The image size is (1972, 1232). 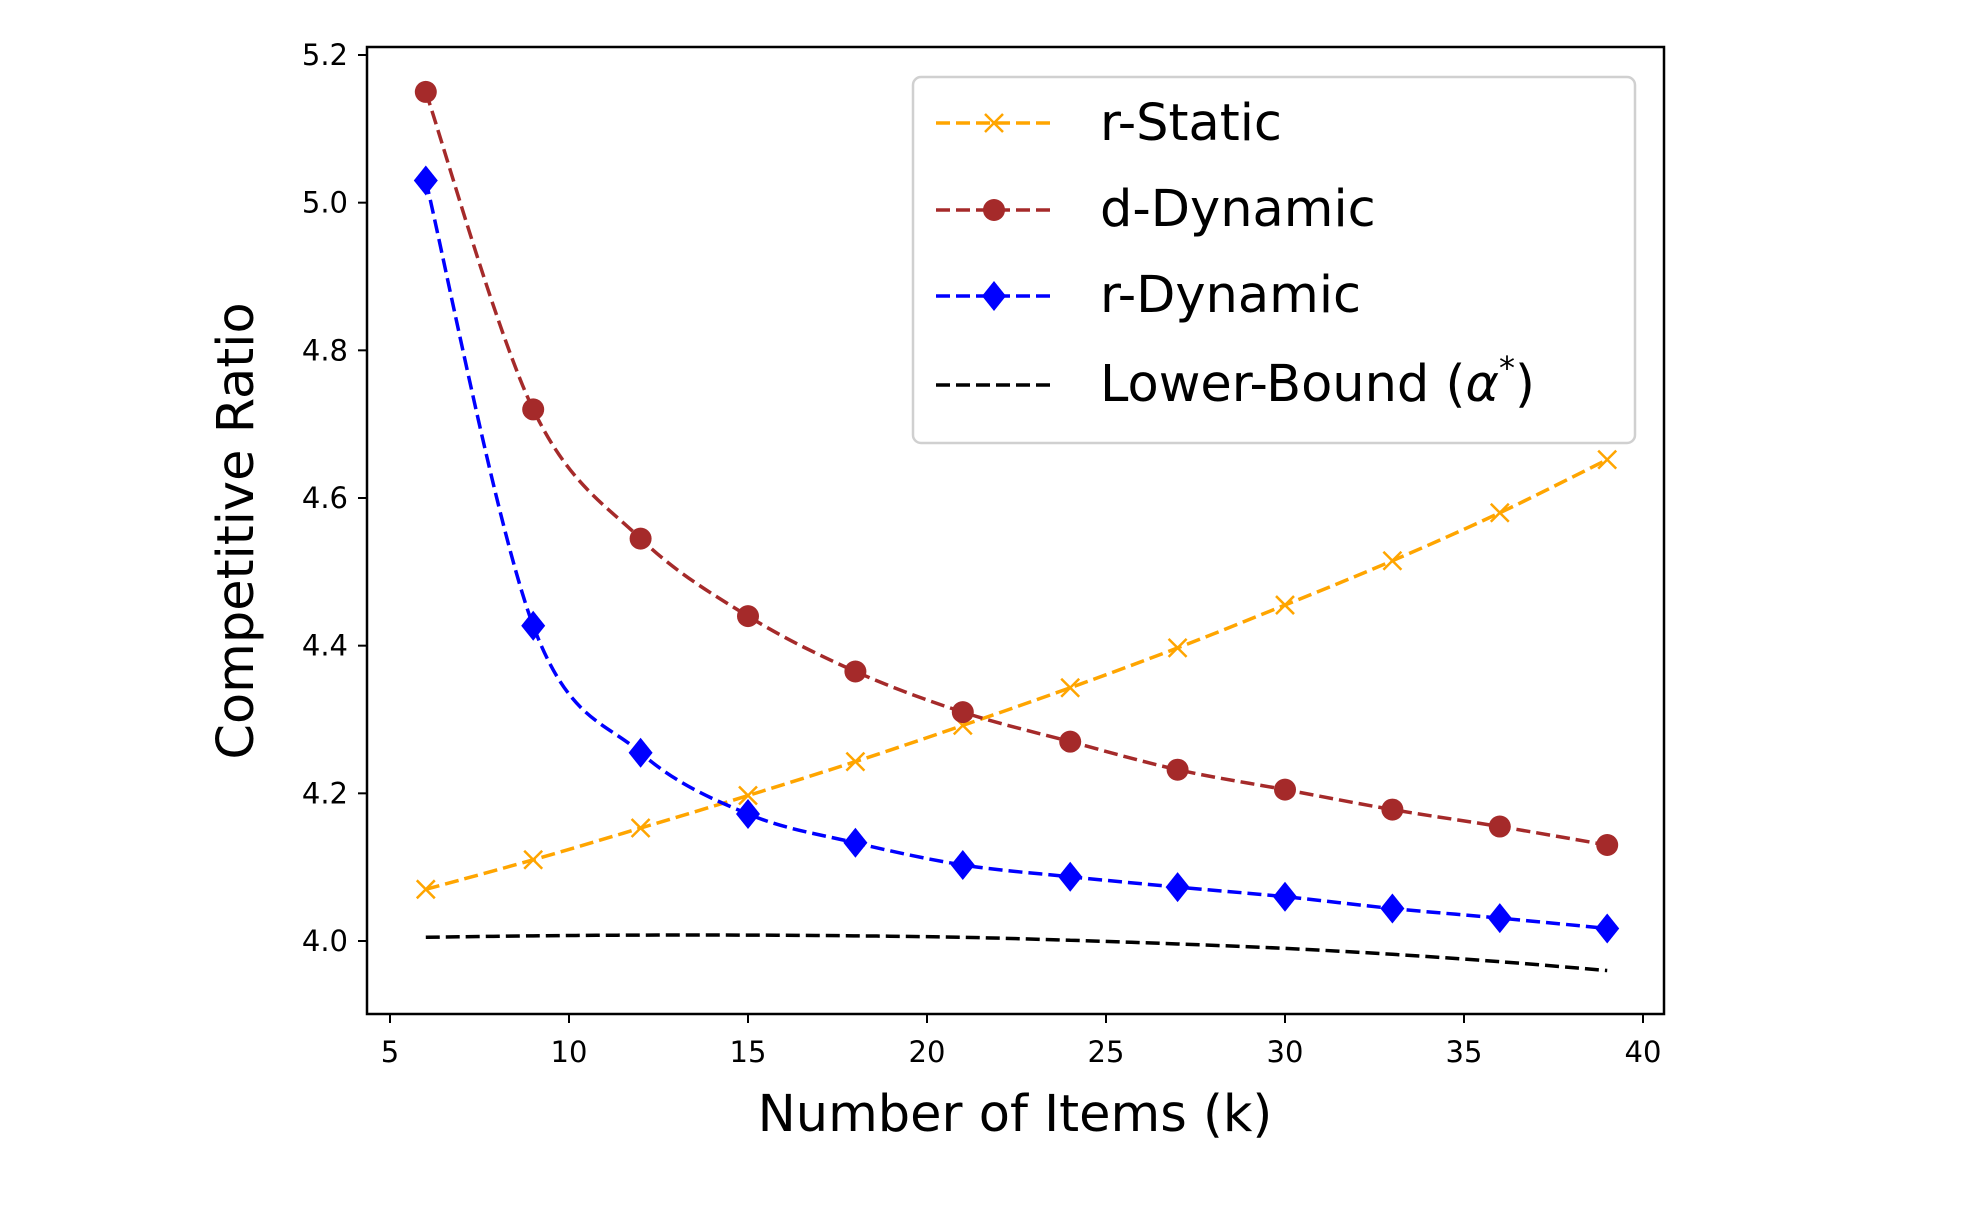 What do you see at coordinates (569, 1052) in the screenshot?
I see `x-tick-label: 10` at bounding box center [569, 1052].